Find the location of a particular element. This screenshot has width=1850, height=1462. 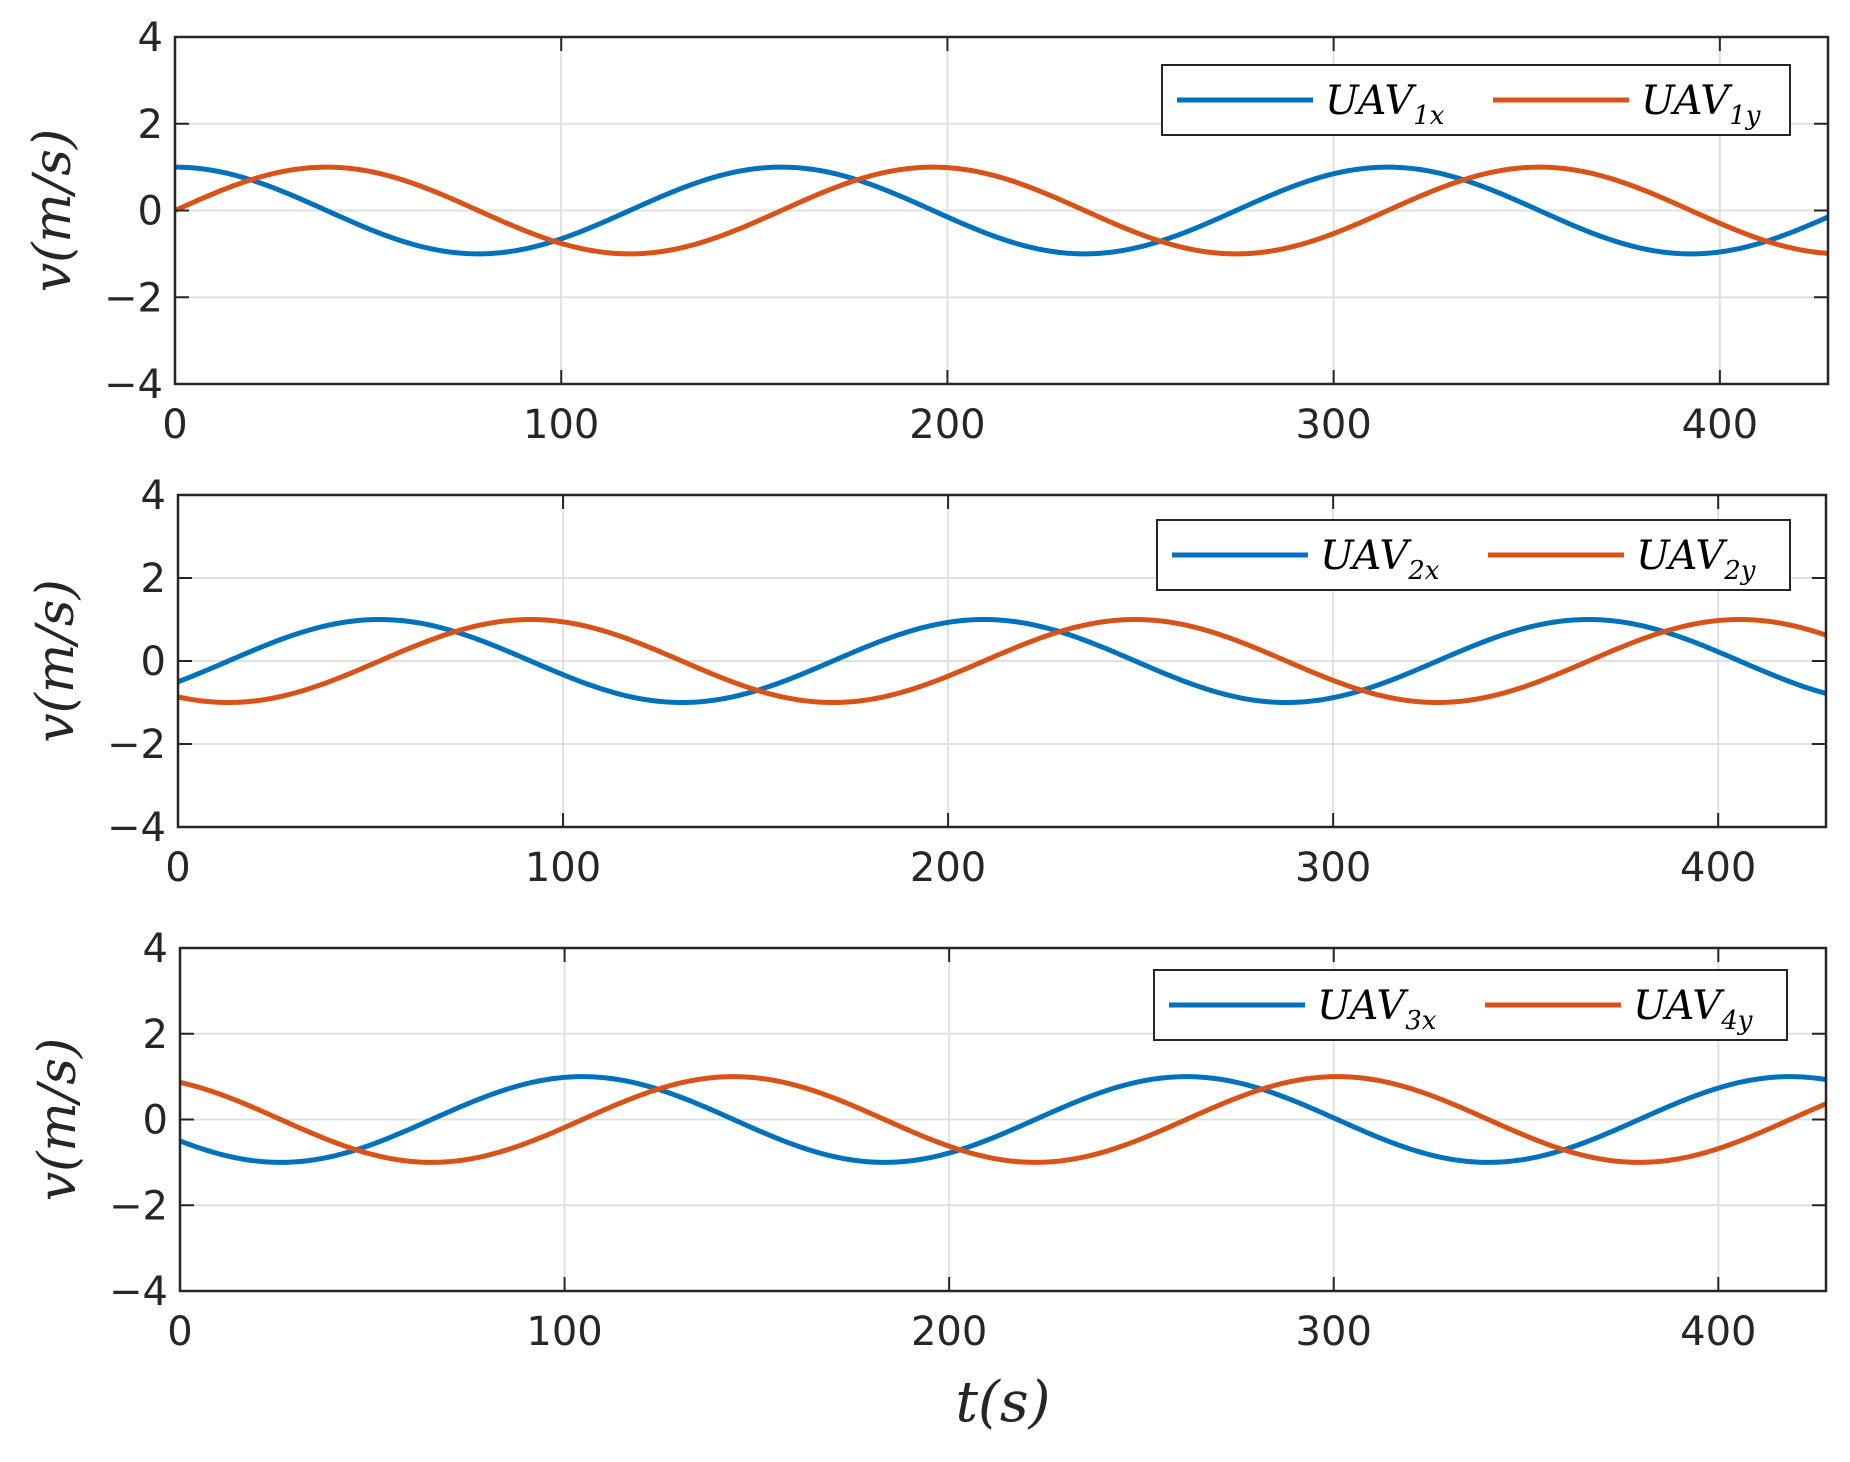

x-axis-label: t(s) is located at coordinates (1003, 1402).